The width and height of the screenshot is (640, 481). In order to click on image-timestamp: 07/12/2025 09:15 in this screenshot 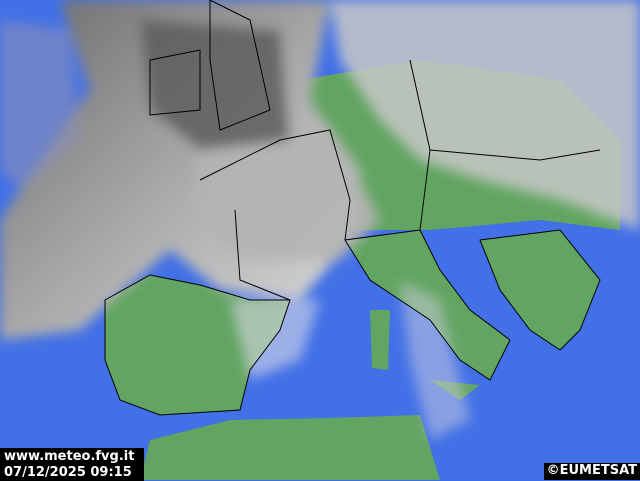, I will do `click(68, 472)`.